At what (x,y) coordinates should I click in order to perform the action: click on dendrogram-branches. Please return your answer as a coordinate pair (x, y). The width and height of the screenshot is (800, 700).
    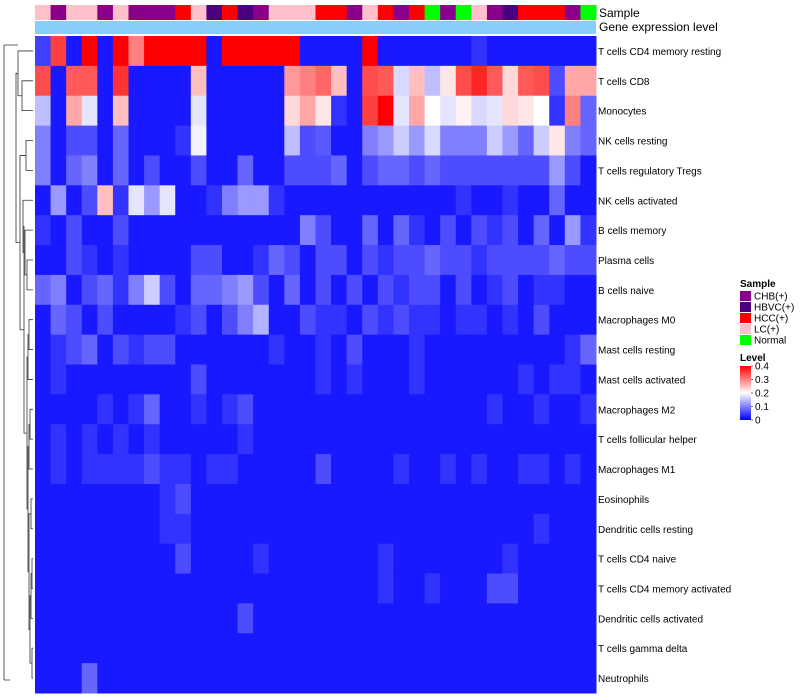
    Looking at the image, I should click on (24, 364).